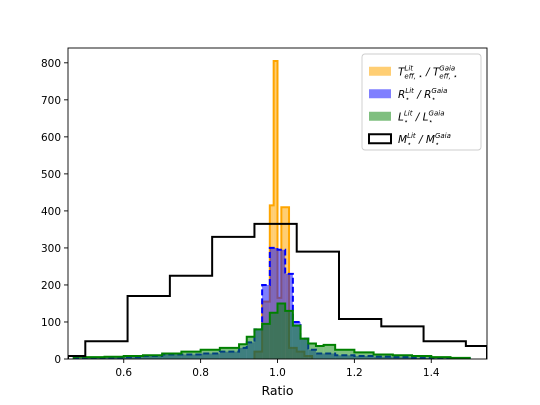  Describe the element at coordinates (277, 390) in the screenshot. I see `x-axis-label: Ratio` at that location.